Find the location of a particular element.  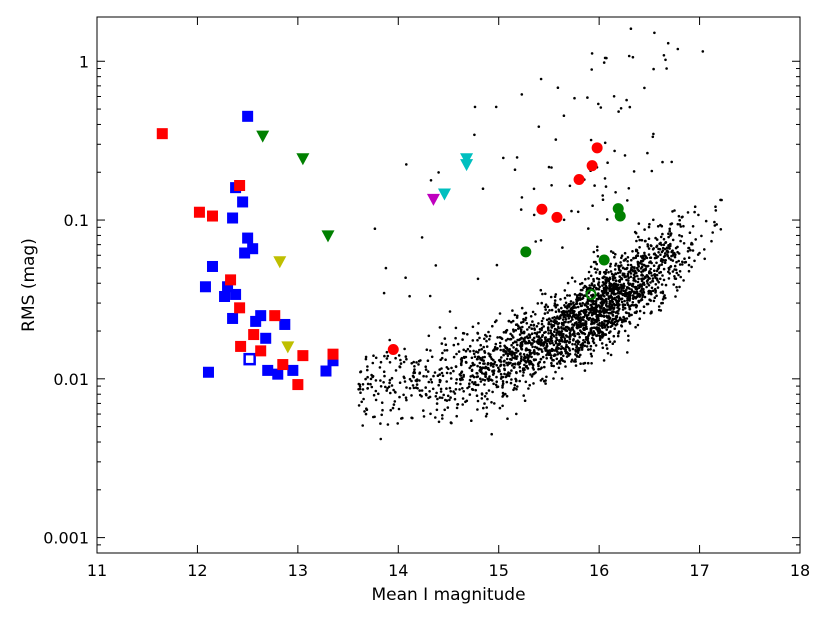

y-tick-label: 0.01 is located at coordinates (71, 379).